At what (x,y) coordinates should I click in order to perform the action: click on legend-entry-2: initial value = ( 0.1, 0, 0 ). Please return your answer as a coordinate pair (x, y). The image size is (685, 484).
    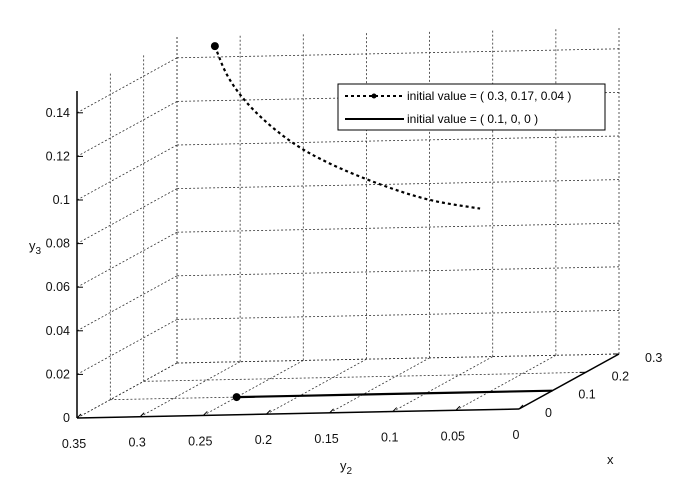
    Looking at the image, I should click on (472, 119).